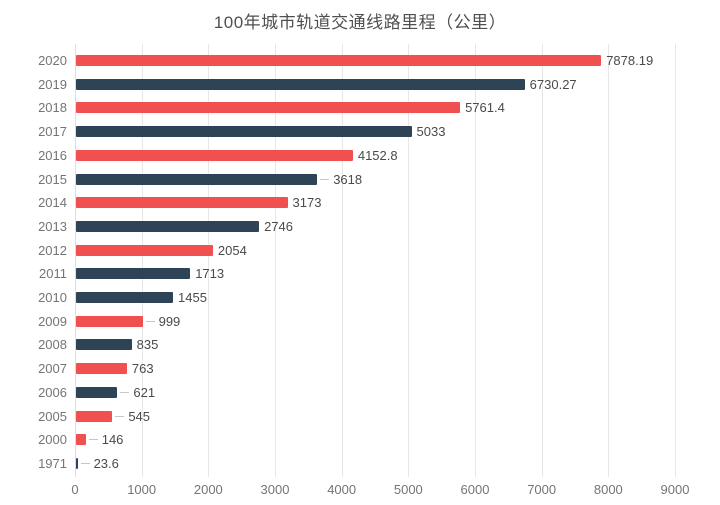 This screenshot has height=505, width=720. I want to click on y-axis-category-label: 2000, so click(52, 440).